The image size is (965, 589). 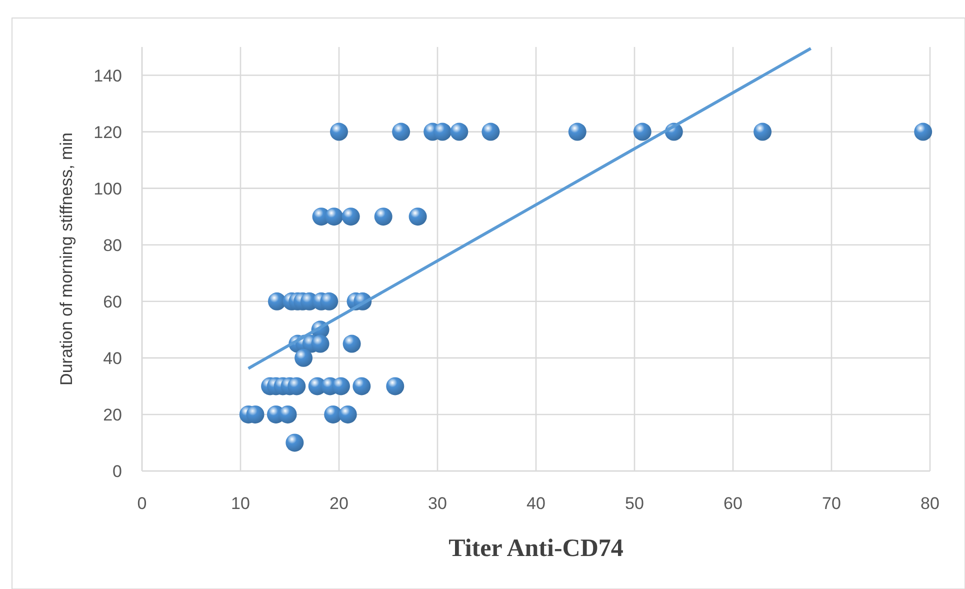 What do you see at coordinates (536, 503) in the screenshot?
I see `x-tick-label: 40` at bounding box center [536, 503].